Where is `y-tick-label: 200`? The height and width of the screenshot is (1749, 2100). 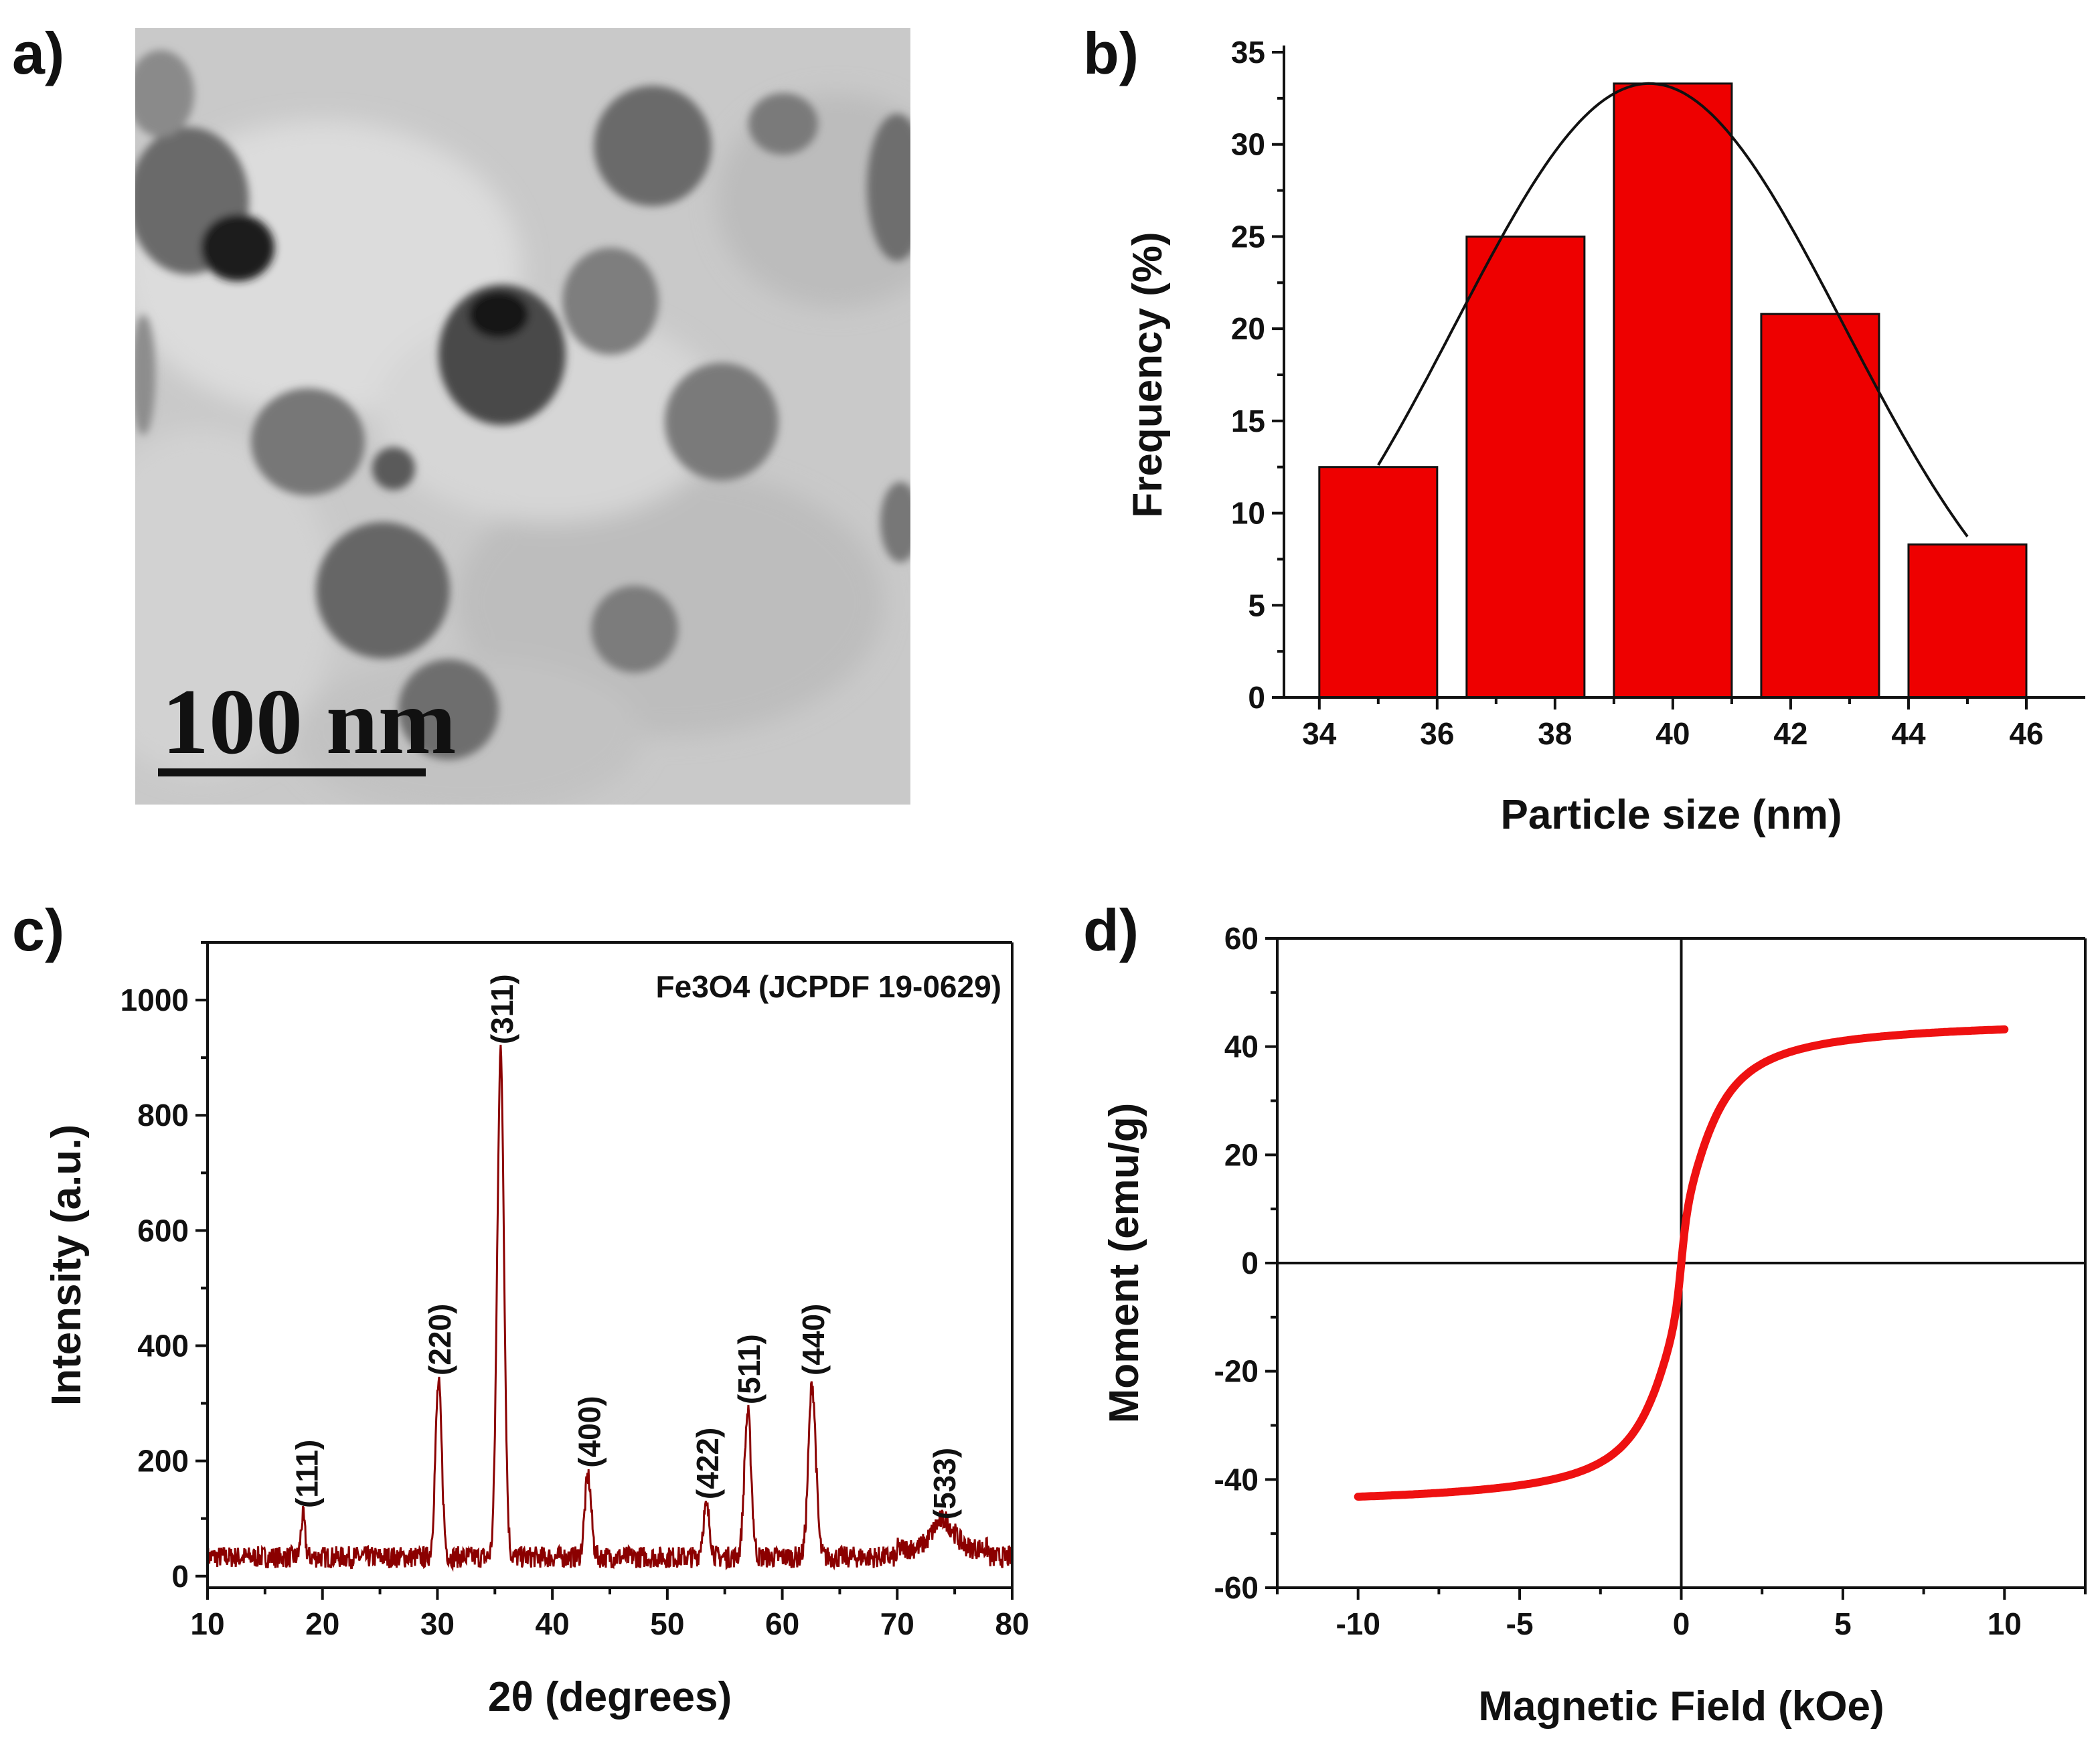 y-tick-label: 200 is located at coordinates (163, 1461).